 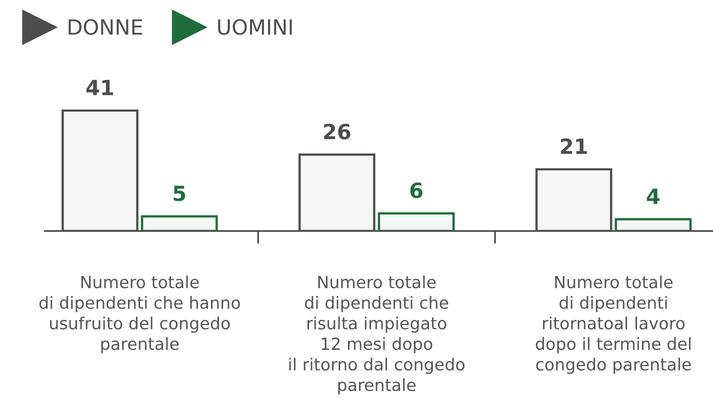 I want to click on x-tick-label: Numero totale di dipendenti che hanno usufruito del congedo parentale, so click(x=139, y=314).